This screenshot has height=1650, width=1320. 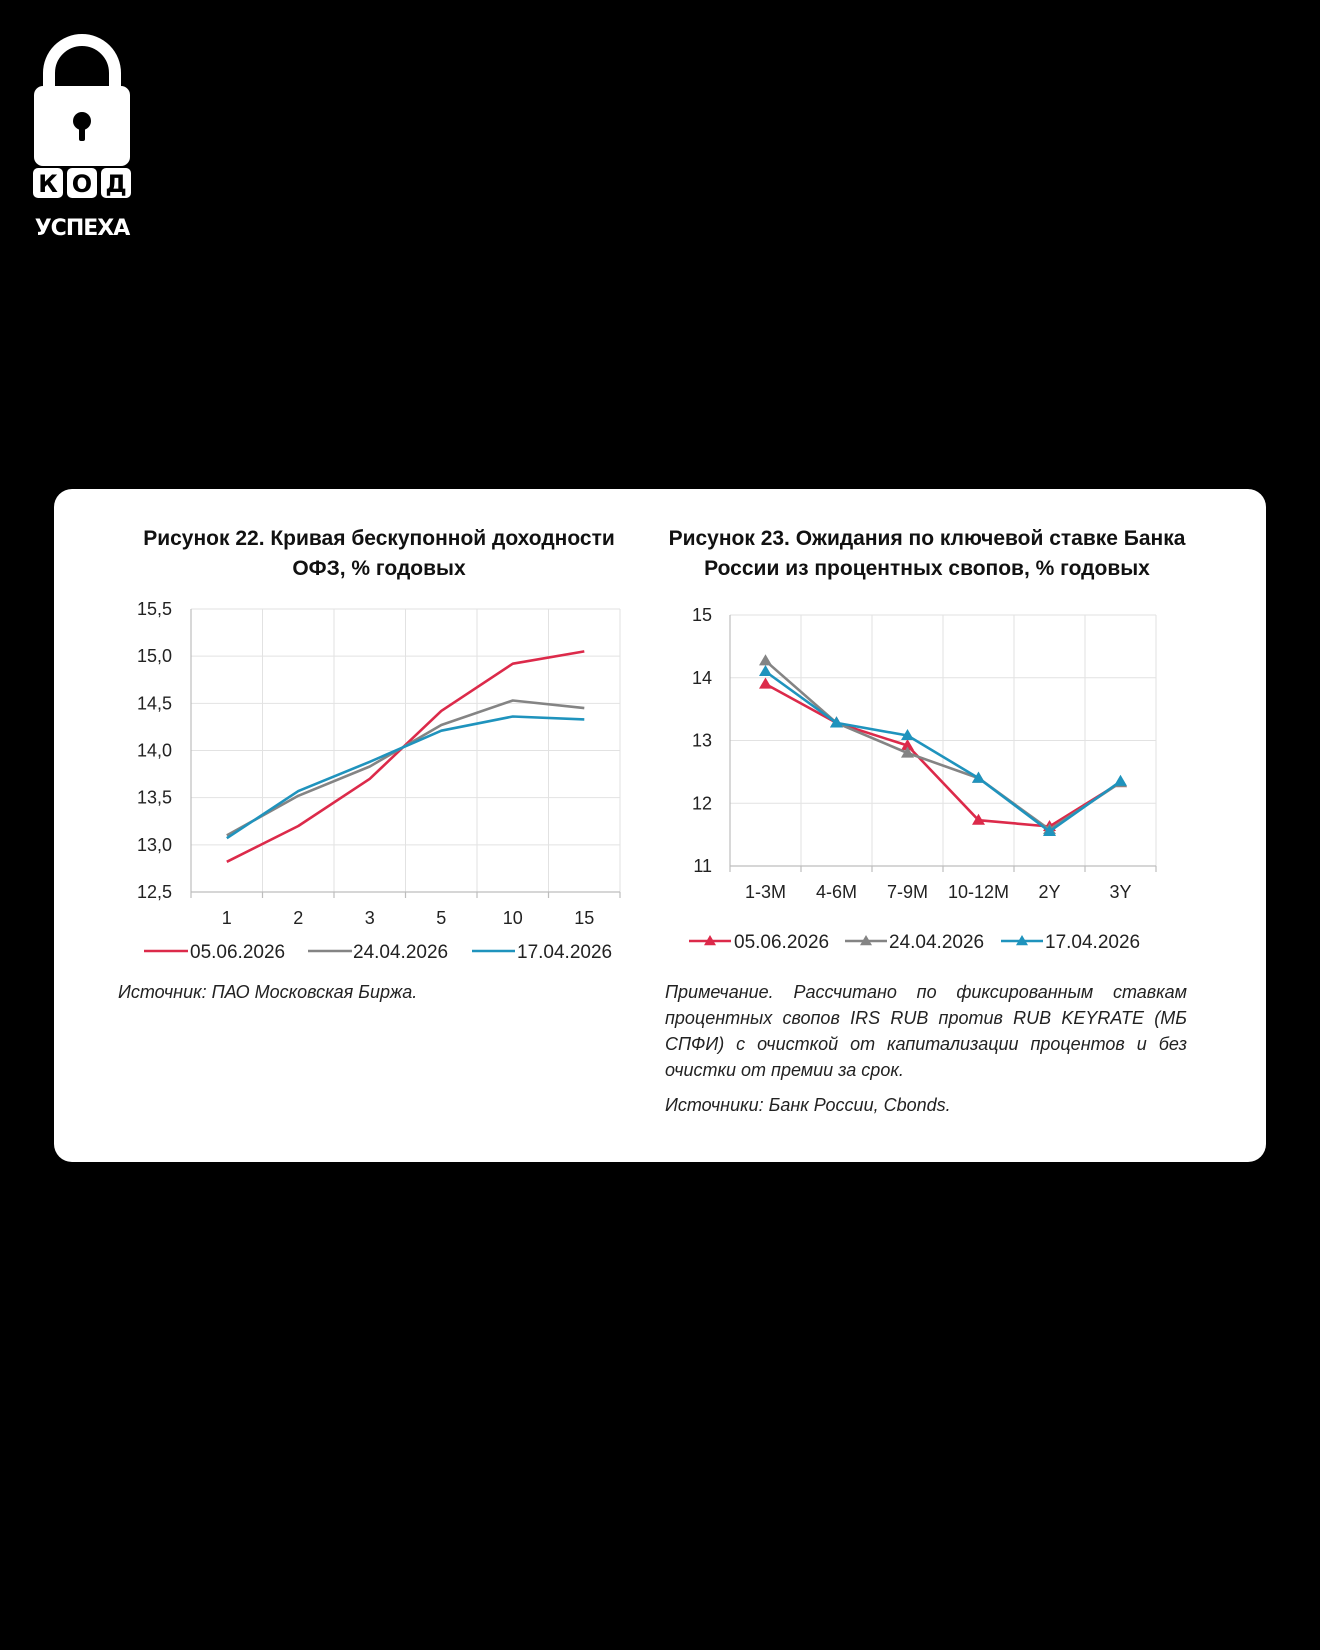 I want to click on y-tick-label: 13, so click(x=702, y=741).